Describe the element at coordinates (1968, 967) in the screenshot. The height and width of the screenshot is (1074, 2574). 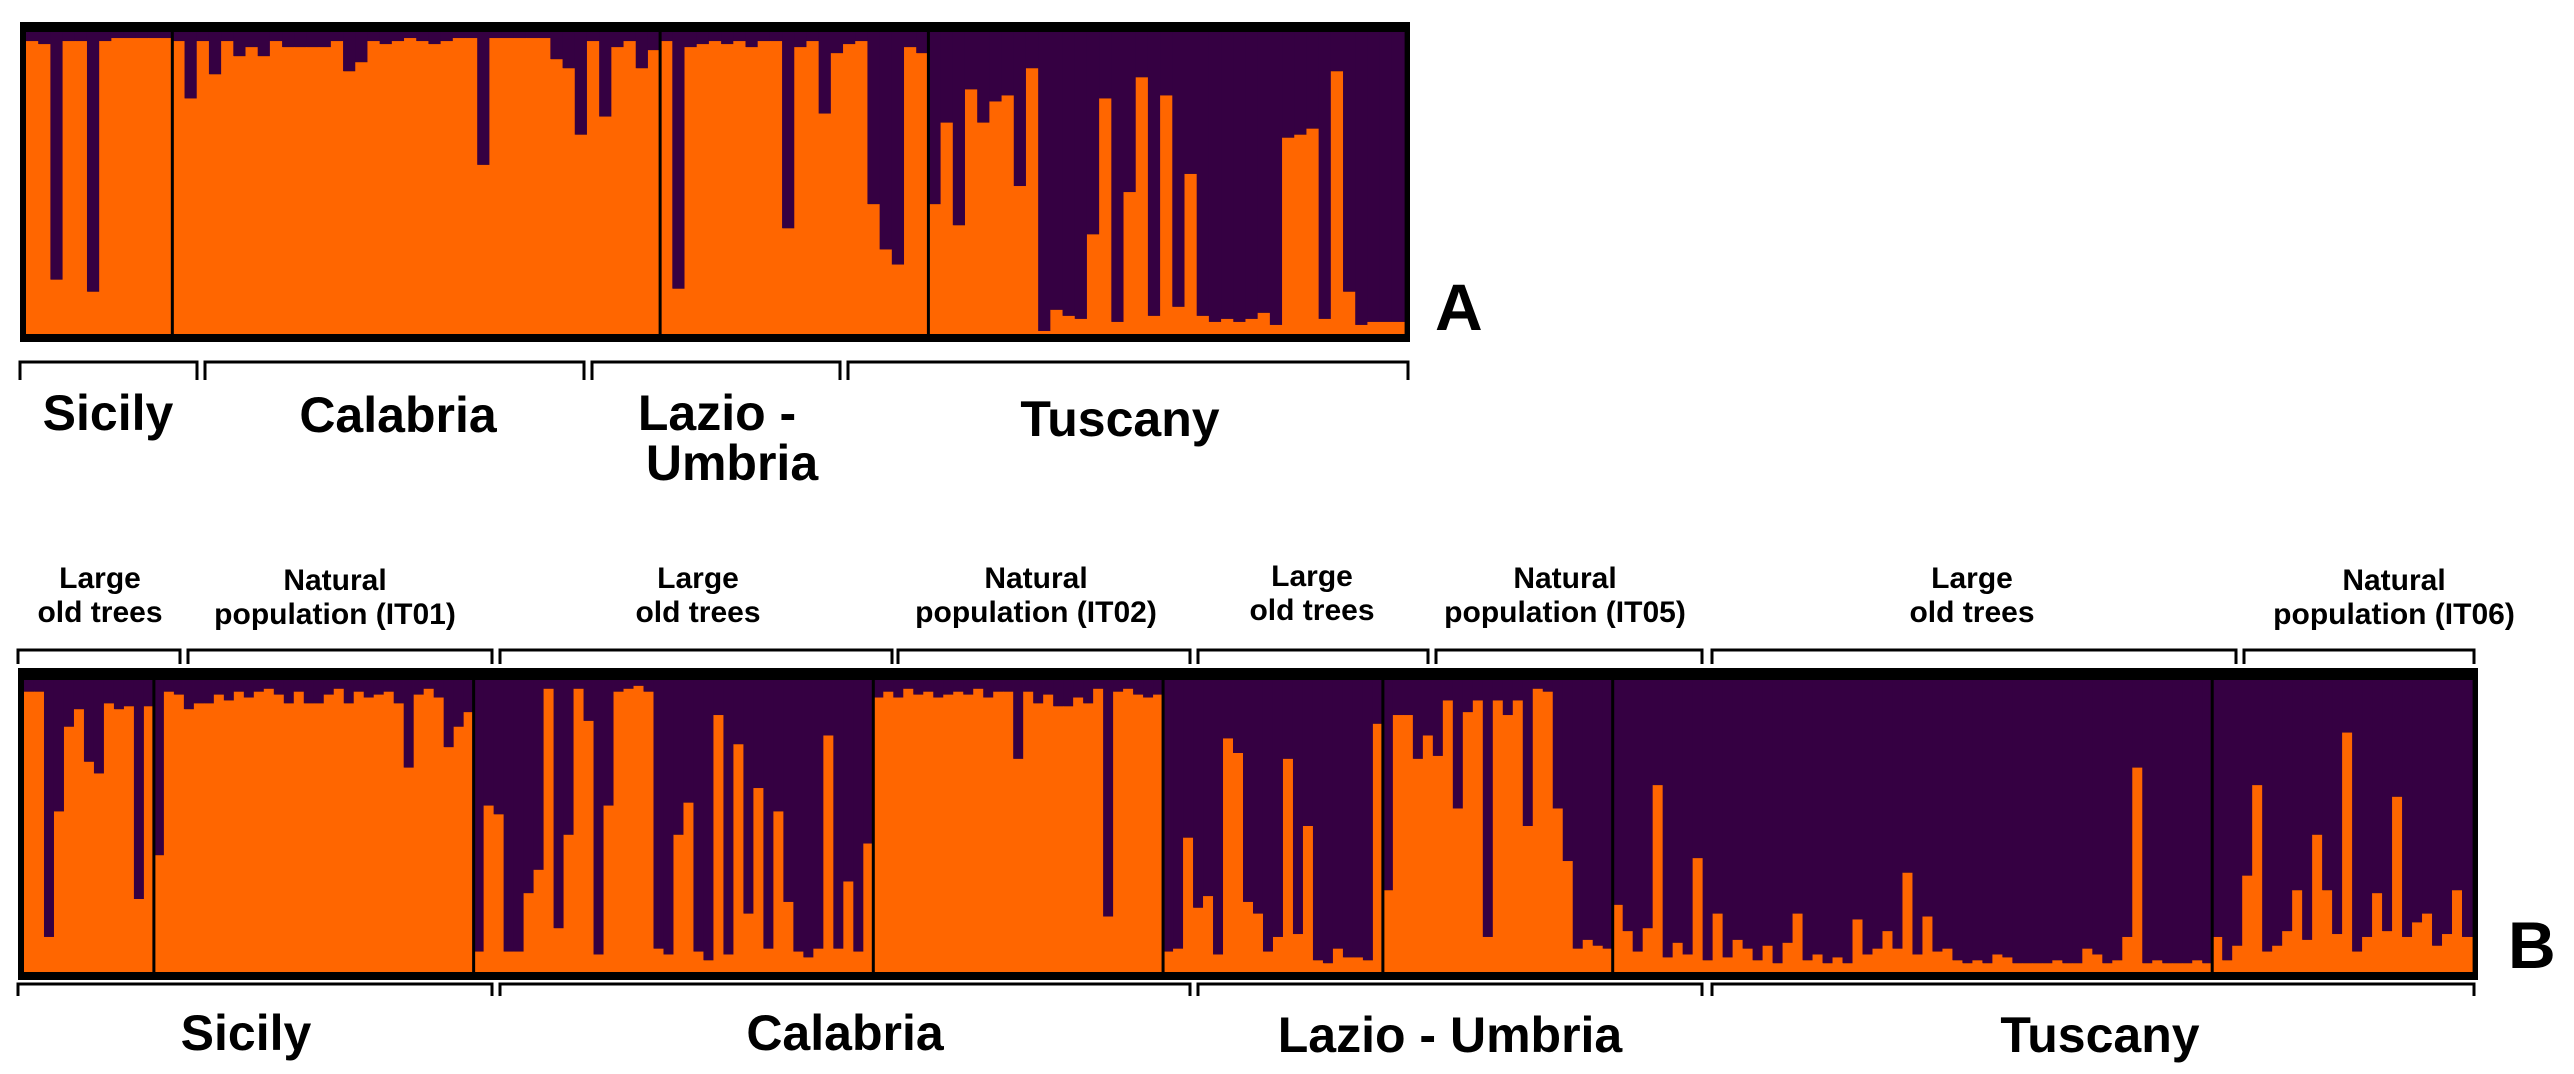
I see `bar-b-g6-i35-cluster1` at that location.